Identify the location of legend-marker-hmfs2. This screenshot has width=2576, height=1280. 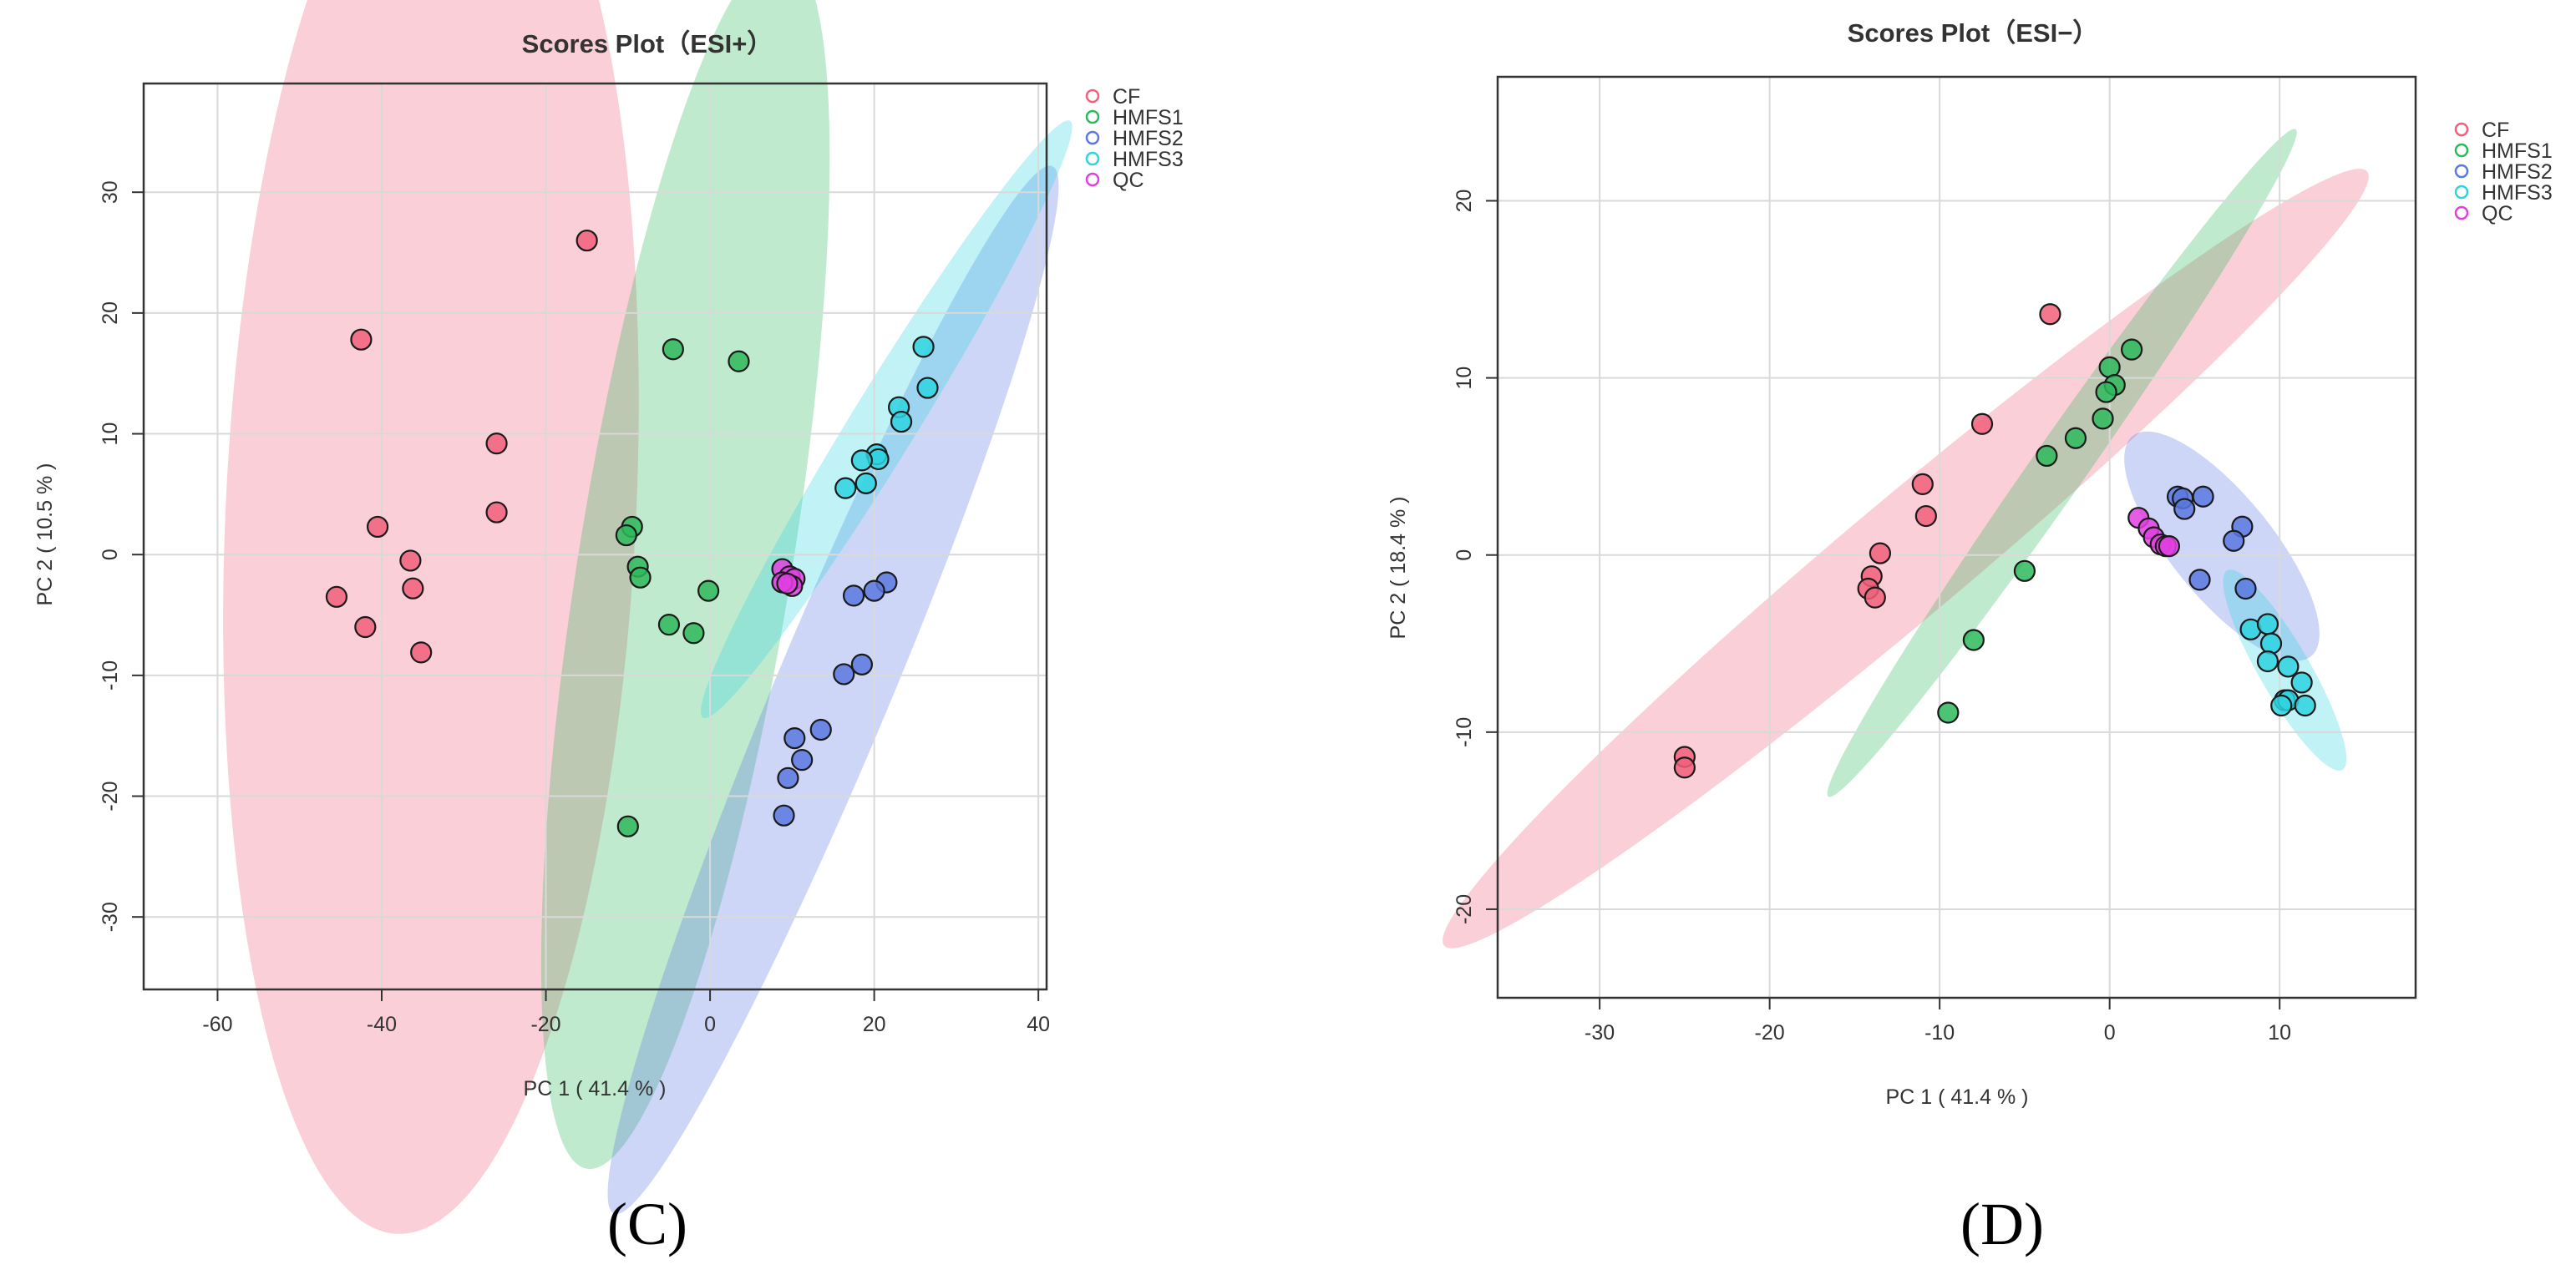
(2461, 171).